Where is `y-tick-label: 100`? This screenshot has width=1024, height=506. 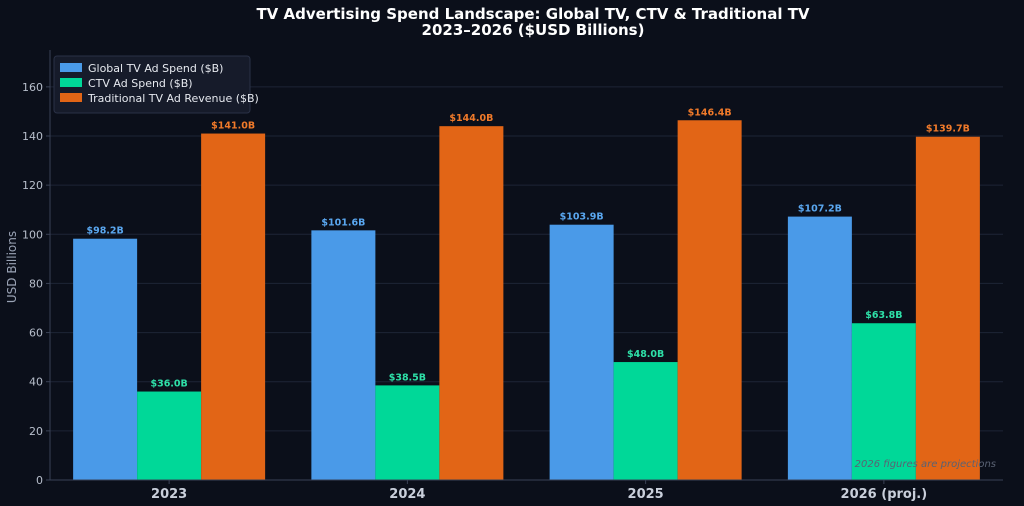
y-tick-label: 100 is located at coordinates (32, 234).